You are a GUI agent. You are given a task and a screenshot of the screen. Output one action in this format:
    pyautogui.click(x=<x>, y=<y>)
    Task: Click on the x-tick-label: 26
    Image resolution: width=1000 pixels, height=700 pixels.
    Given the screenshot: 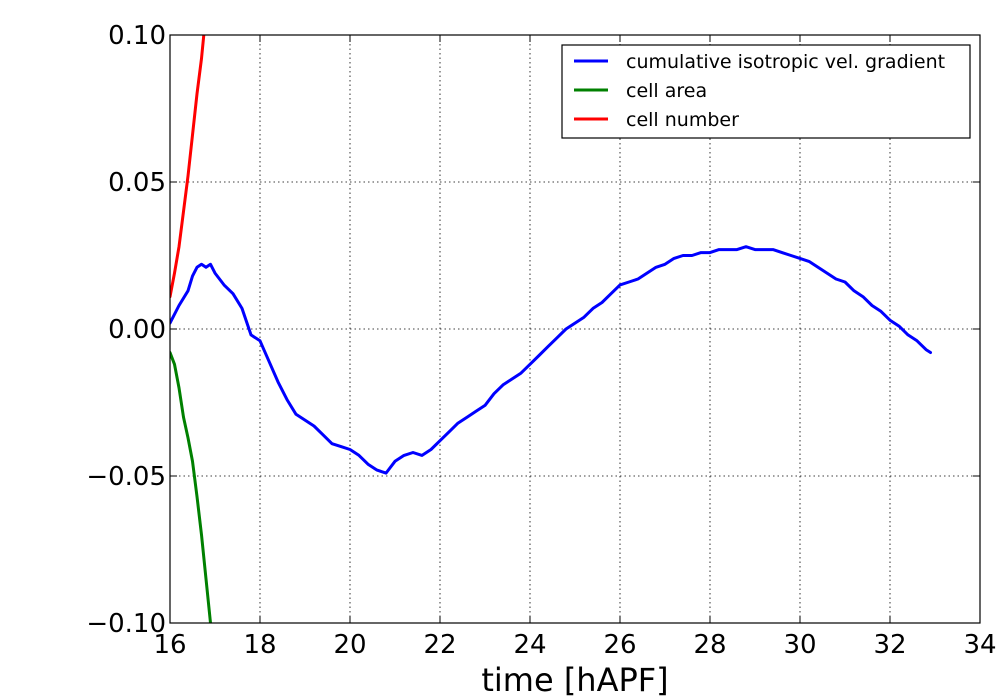 What is the action you would take?
    pyautogui.click(x=619, y=645)
    